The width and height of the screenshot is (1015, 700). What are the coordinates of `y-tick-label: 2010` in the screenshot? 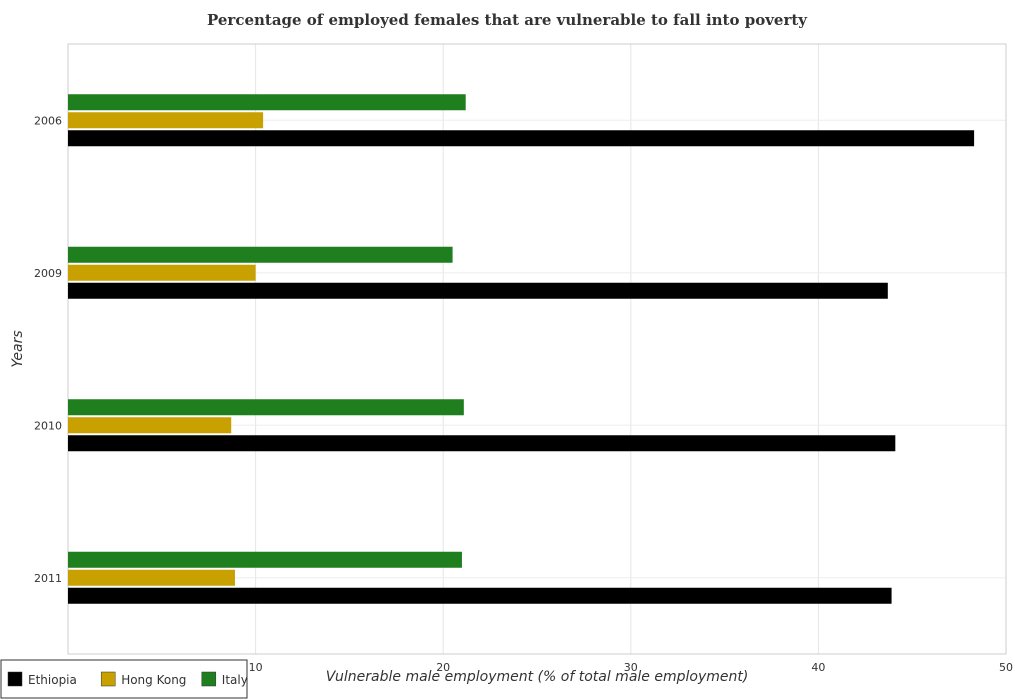 It's located at (48, 425).